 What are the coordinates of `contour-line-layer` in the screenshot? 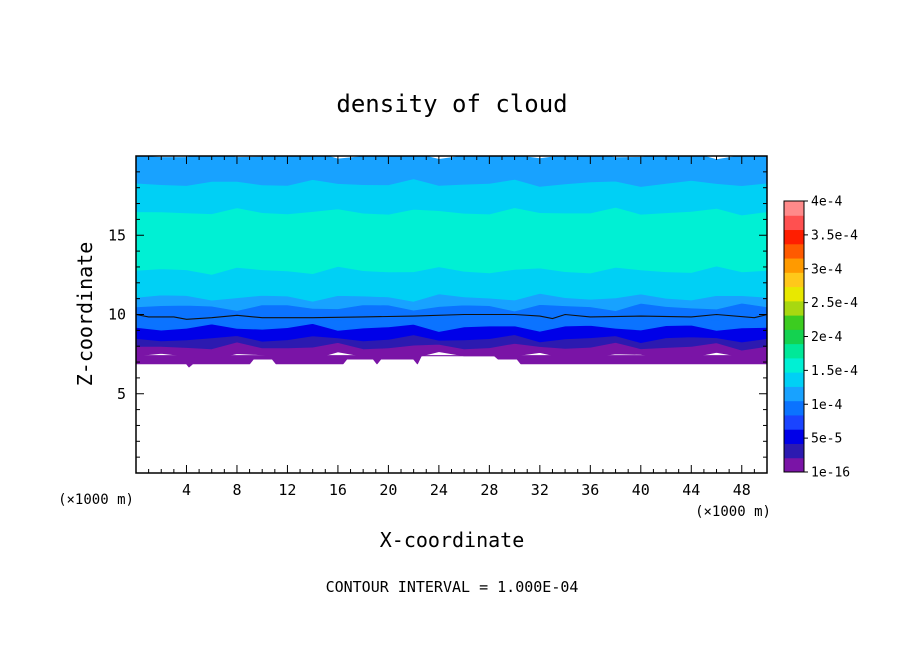 It's located at (451, 316).